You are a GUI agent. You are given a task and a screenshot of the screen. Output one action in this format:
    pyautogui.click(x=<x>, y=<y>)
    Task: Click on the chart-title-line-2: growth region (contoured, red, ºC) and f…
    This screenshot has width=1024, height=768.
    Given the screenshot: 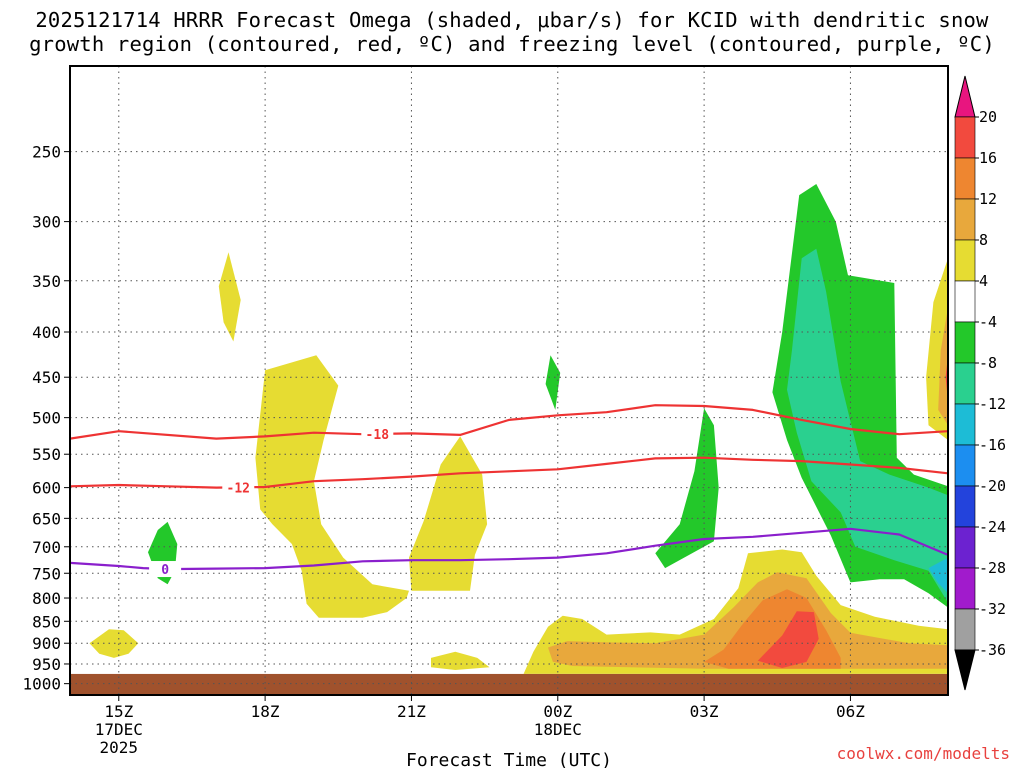 What is the action you would take?
    pyautogui.click(x=512, y=44)
    